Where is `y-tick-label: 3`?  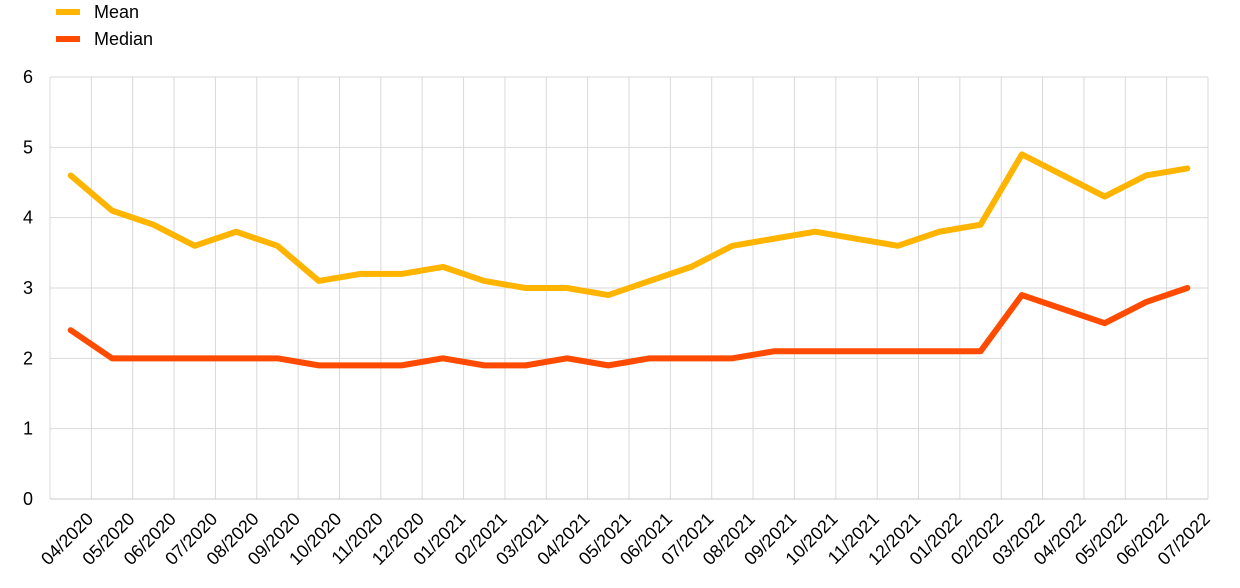
y-tick-label: 3 is located at coordinates (28, 288).